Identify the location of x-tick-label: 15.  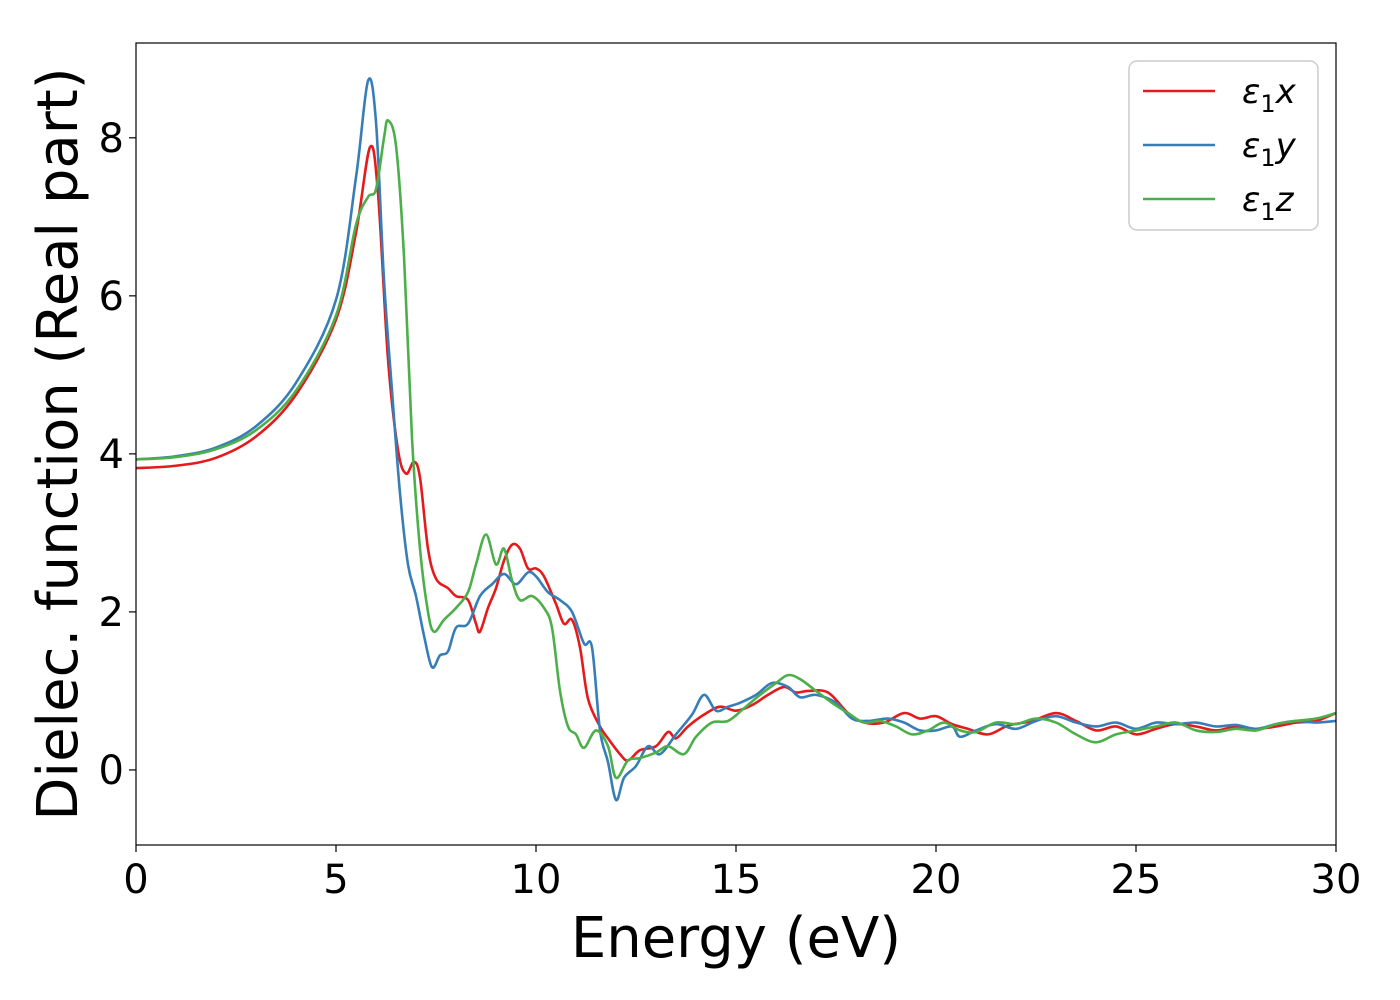
(736, 880).